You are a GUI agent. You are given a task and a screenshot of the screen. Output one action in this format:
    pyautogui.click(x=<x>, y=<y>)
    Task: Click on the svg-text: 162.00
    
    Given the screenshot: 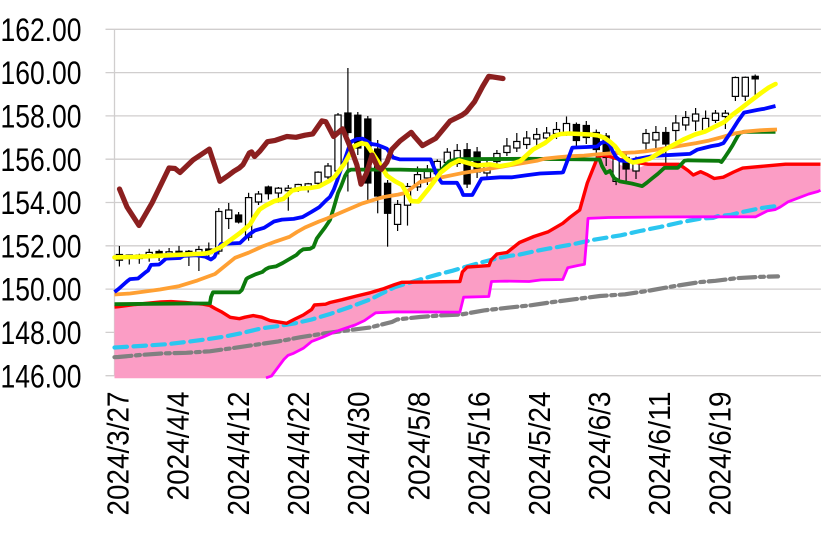 What is the action you would take?
    pyautogui.click(x=41, y=30)
    